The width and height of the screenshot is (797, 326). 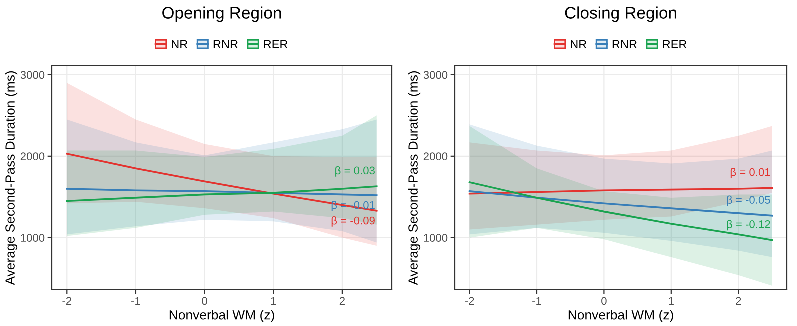 I want to click on annotation: β = -0.09, so click(x=353, y=221).